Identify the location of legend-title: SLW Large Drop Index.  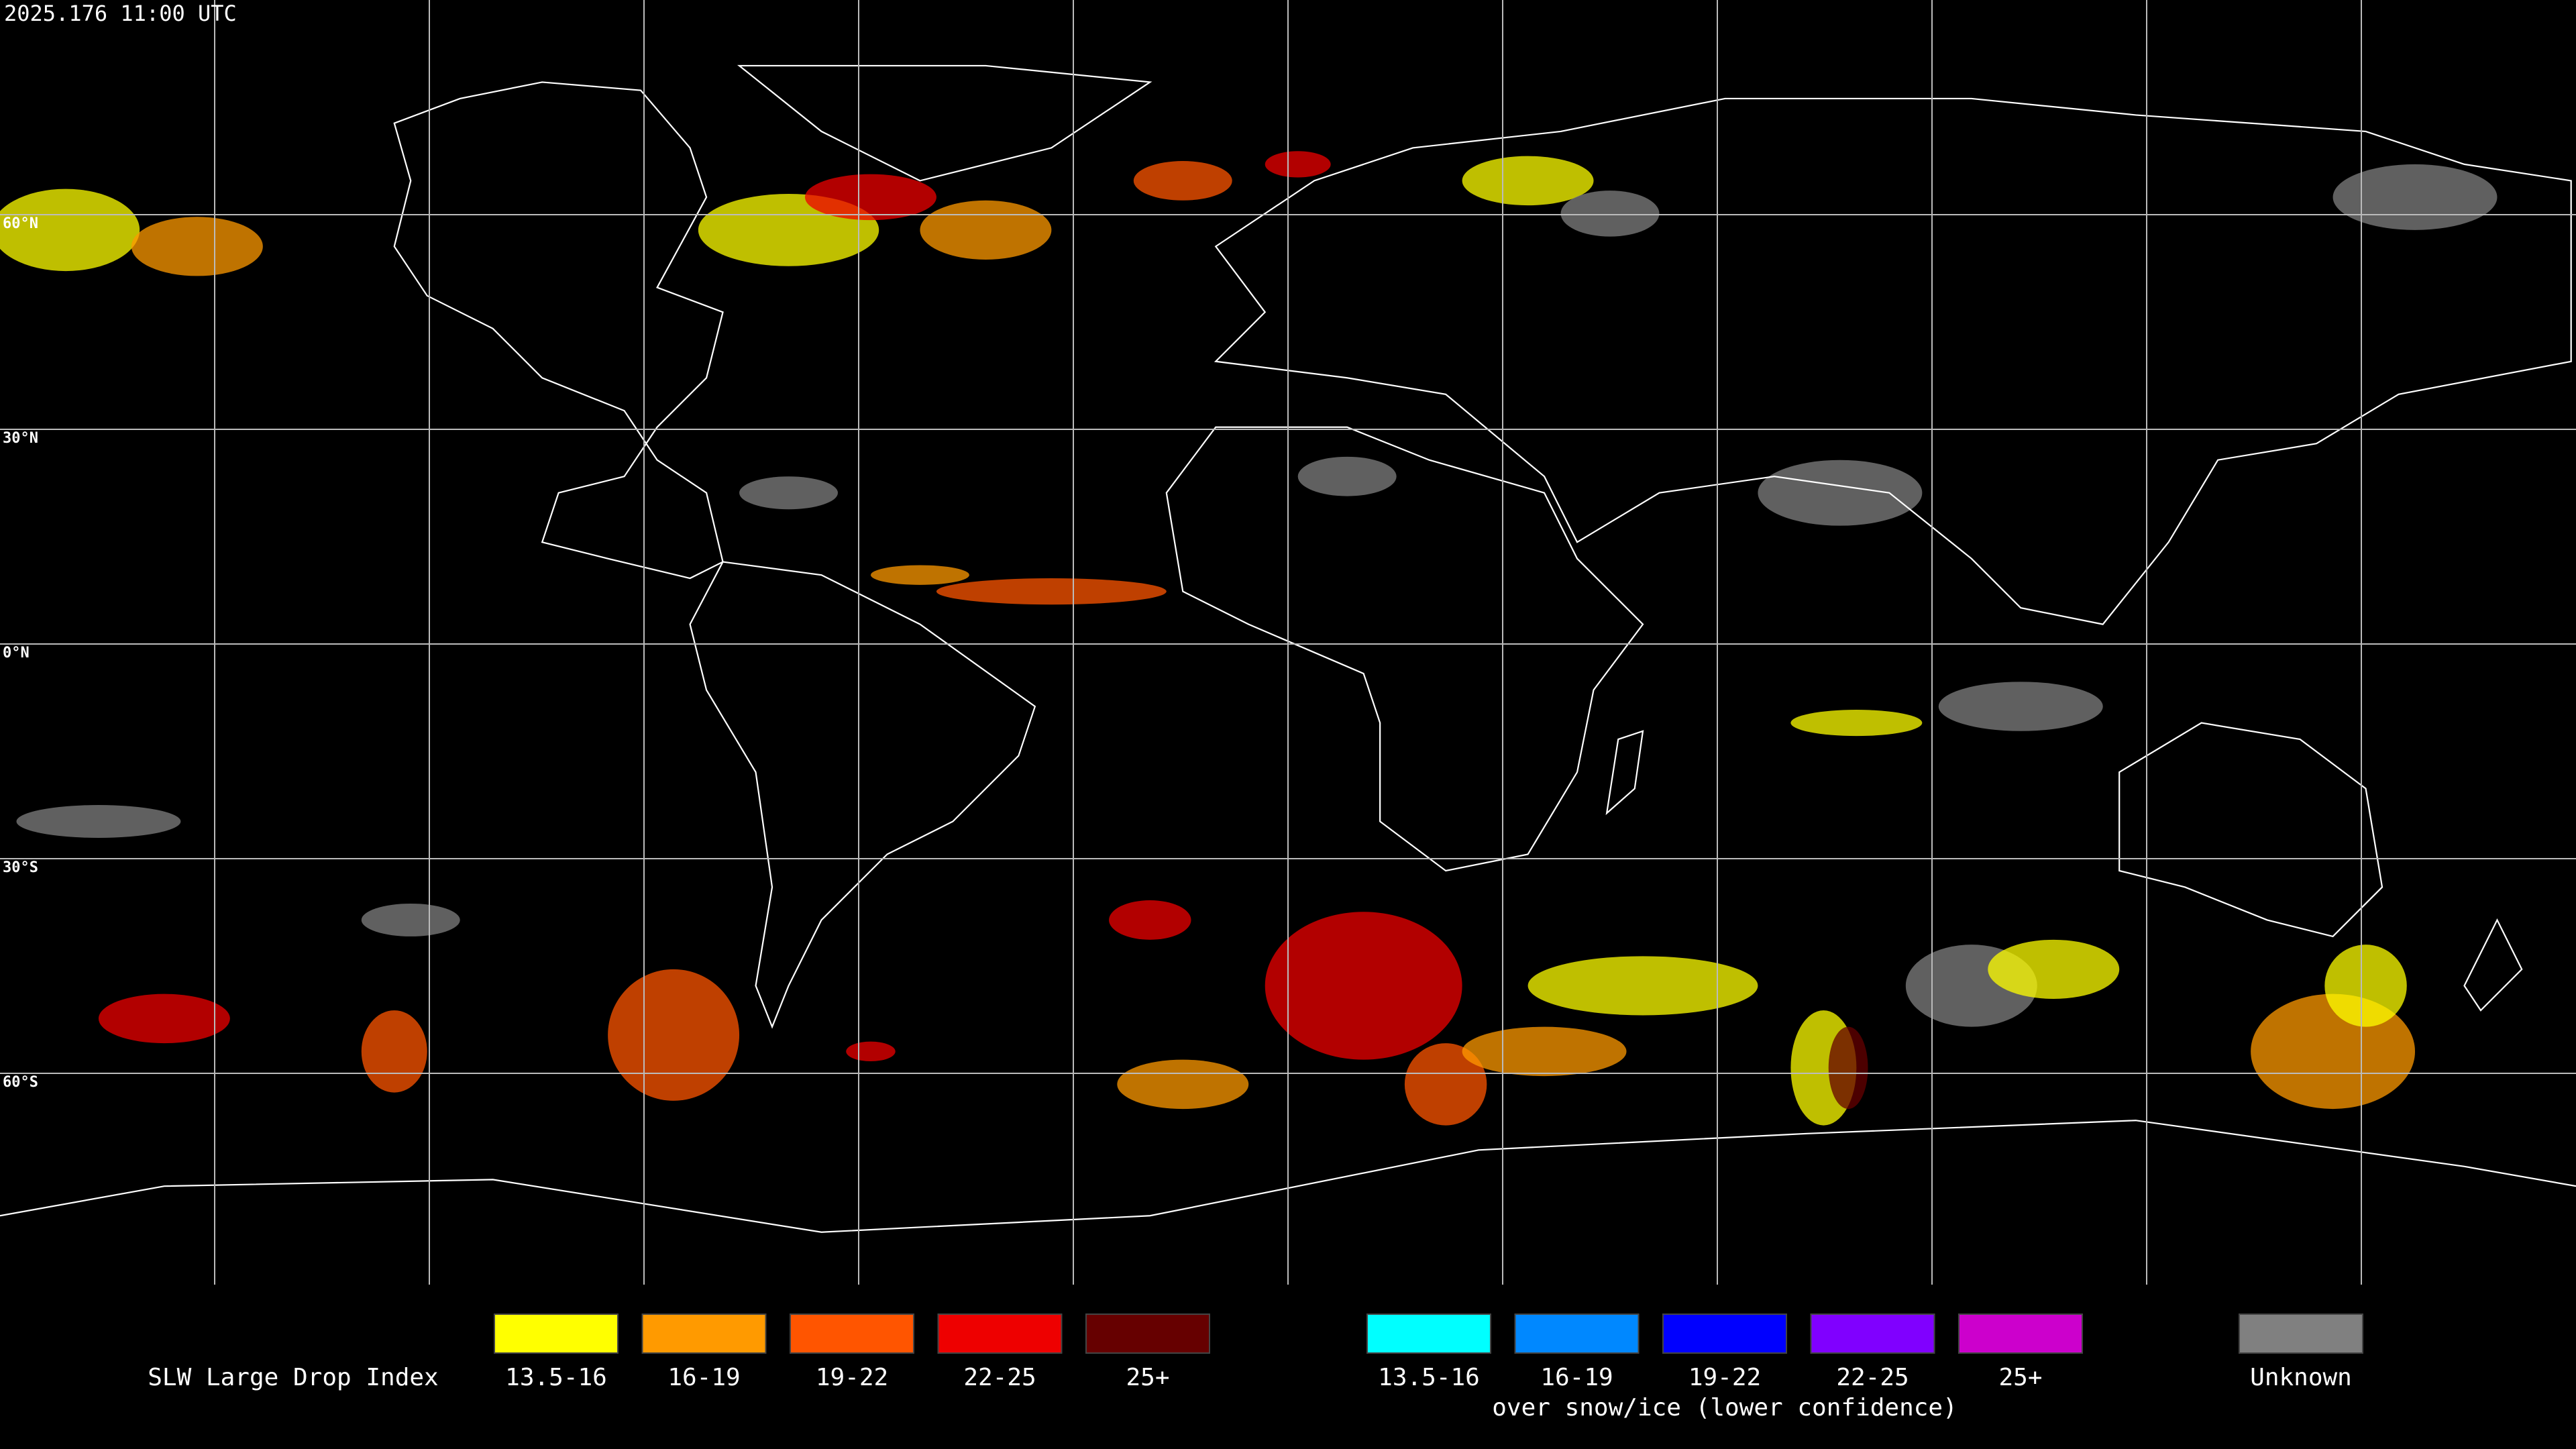
(293, 1377).